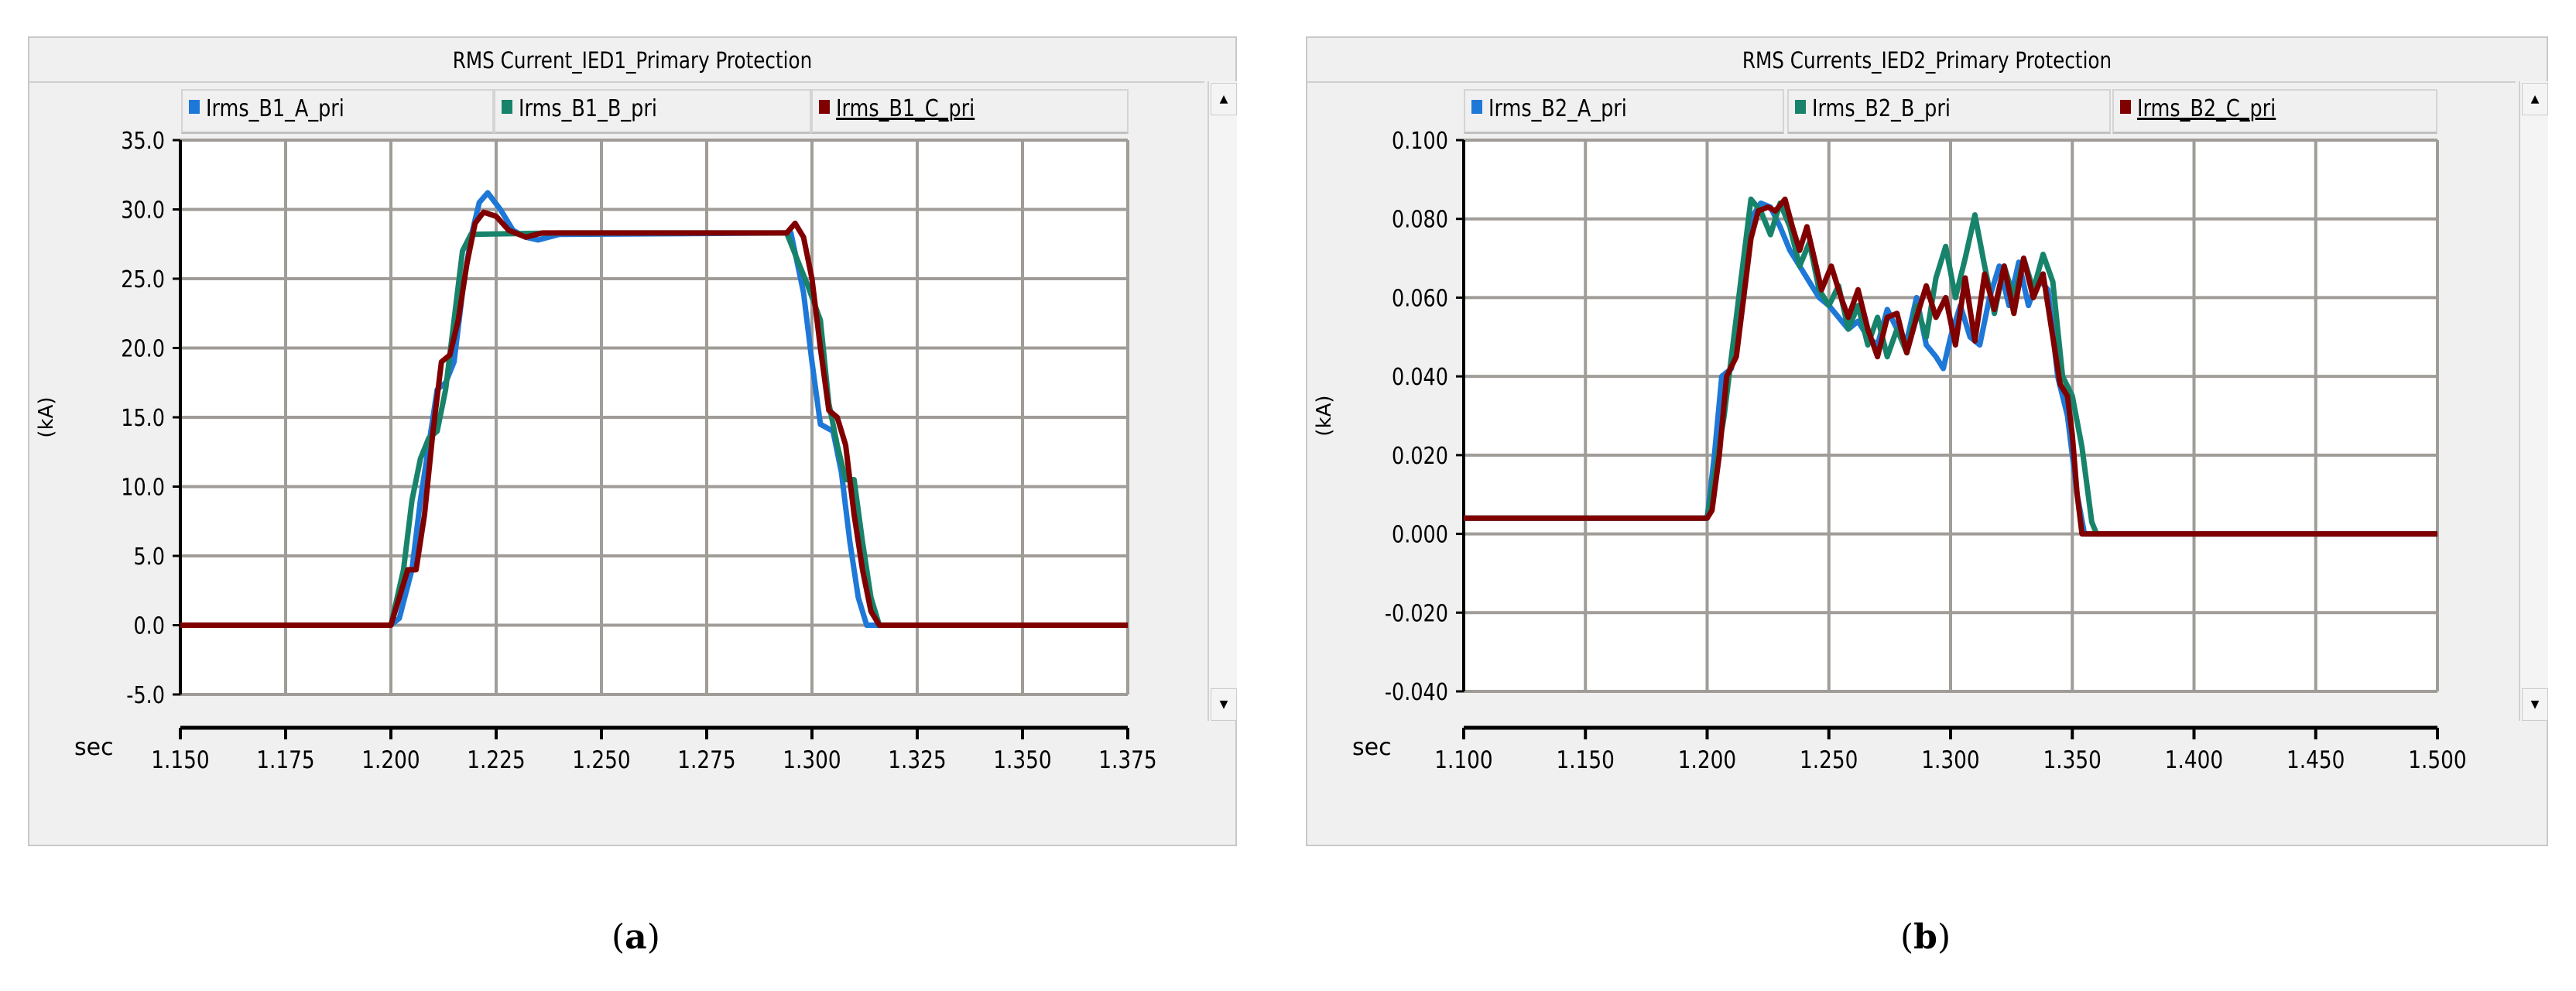  I want to click on y-tick-label: 30.0, so click(143, 210).